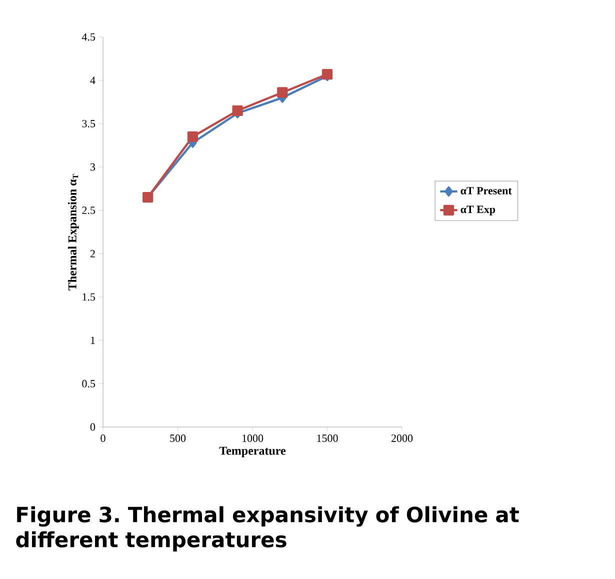 This screenshot has height=579, width=615. I want to click on y-tick-label: 4.5, so click(89, 37).